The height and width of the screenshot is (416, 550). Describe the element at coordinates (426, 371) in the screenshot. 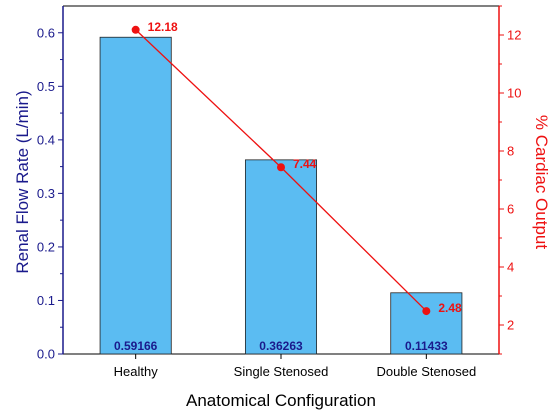

I see `x-tick-label: Double Stenosed` at that location.